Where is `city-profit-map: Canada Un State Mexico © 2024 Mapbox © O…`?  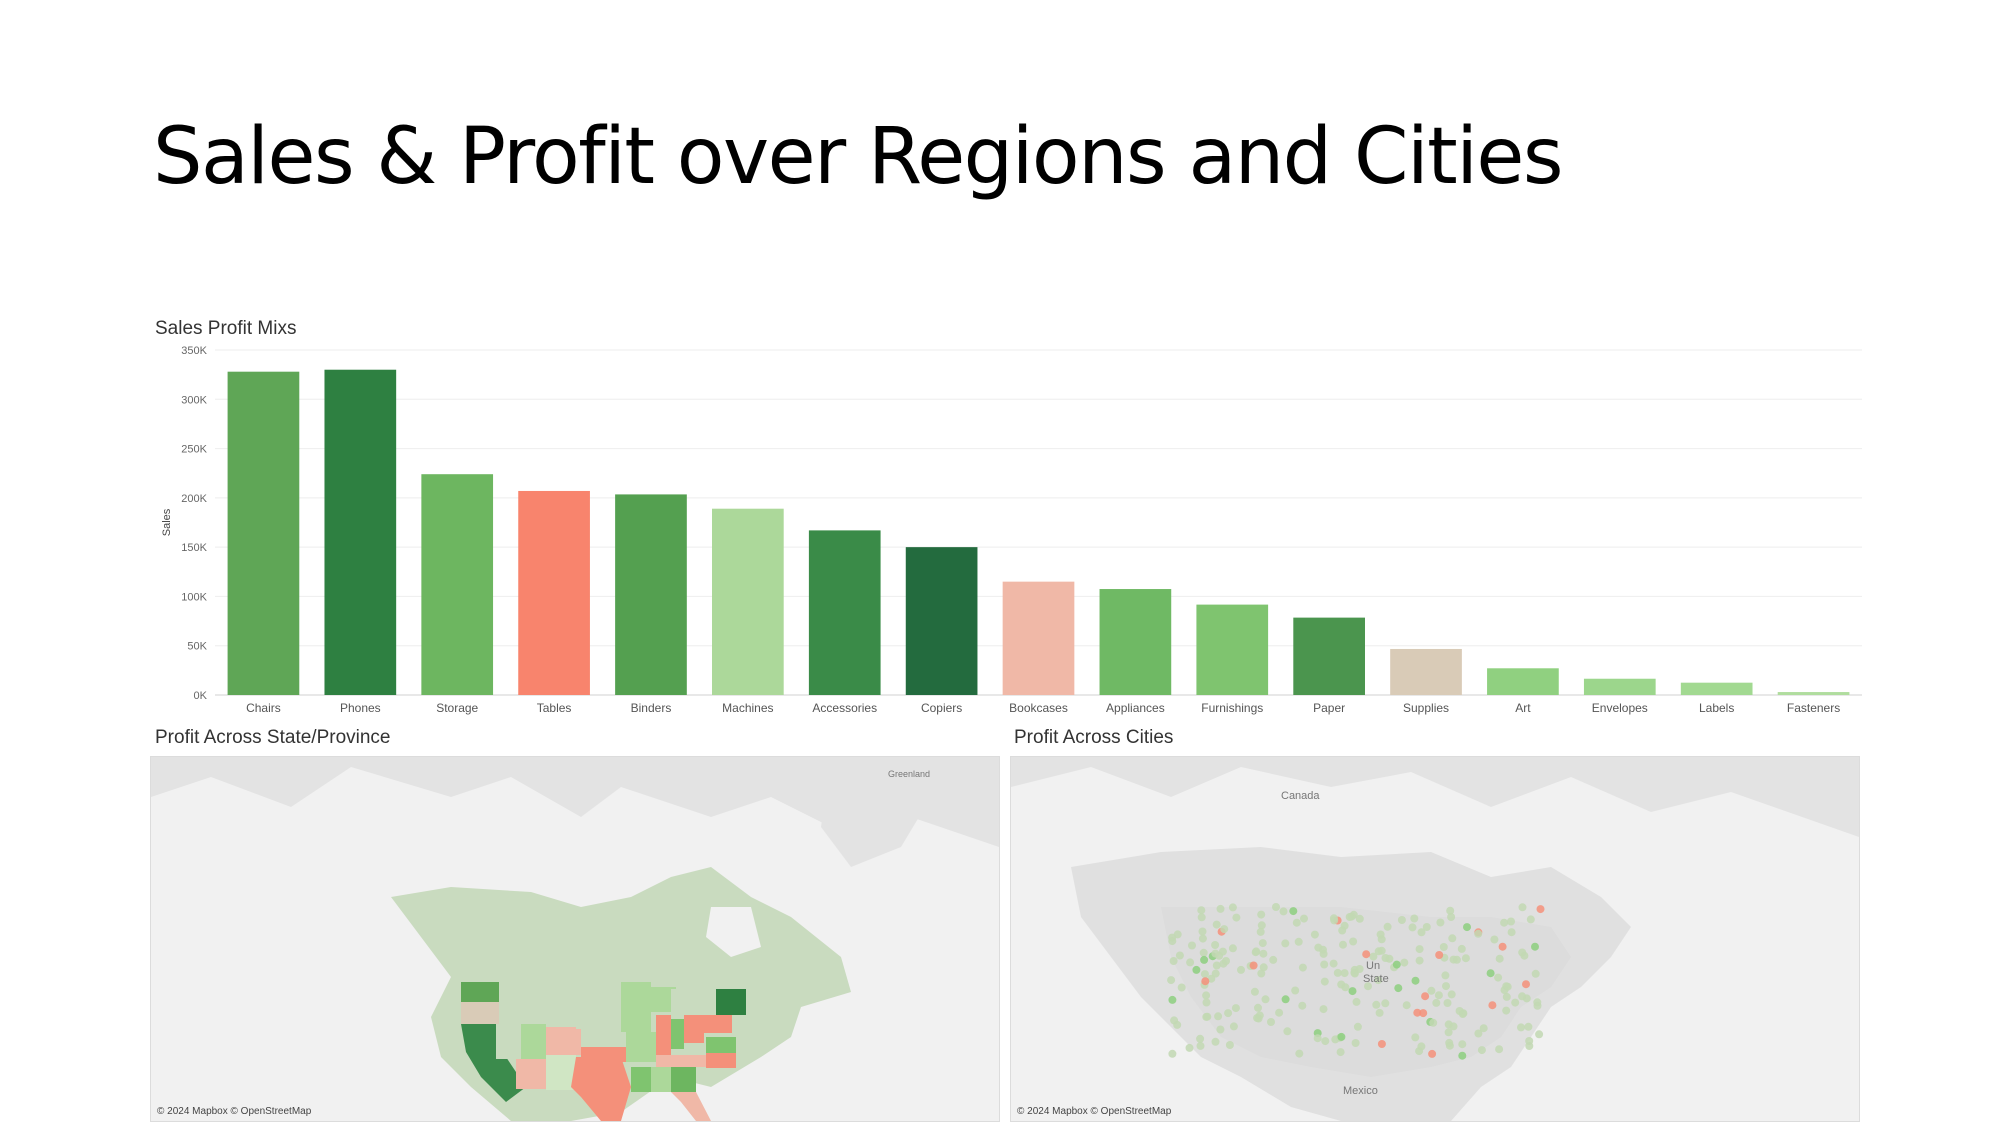 city-profit-map: Canada Un State Mexico © 2024 Mapbox © O… is located at coordinates (1435, 939).